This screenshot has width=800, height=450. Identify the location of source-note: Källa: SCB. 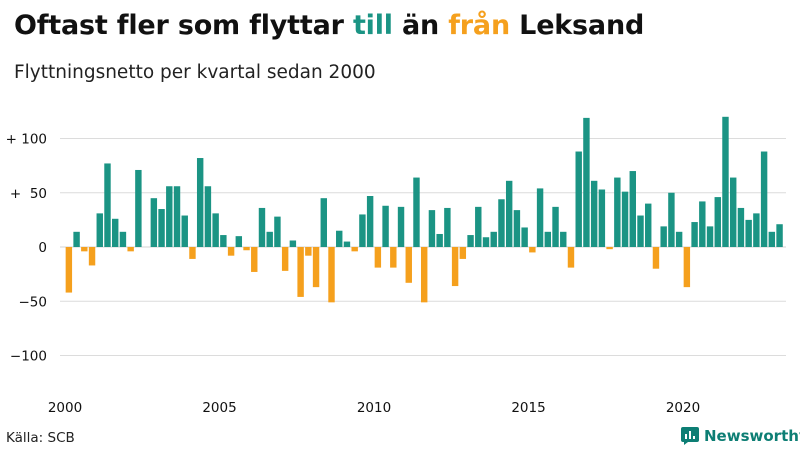
(40, 438).